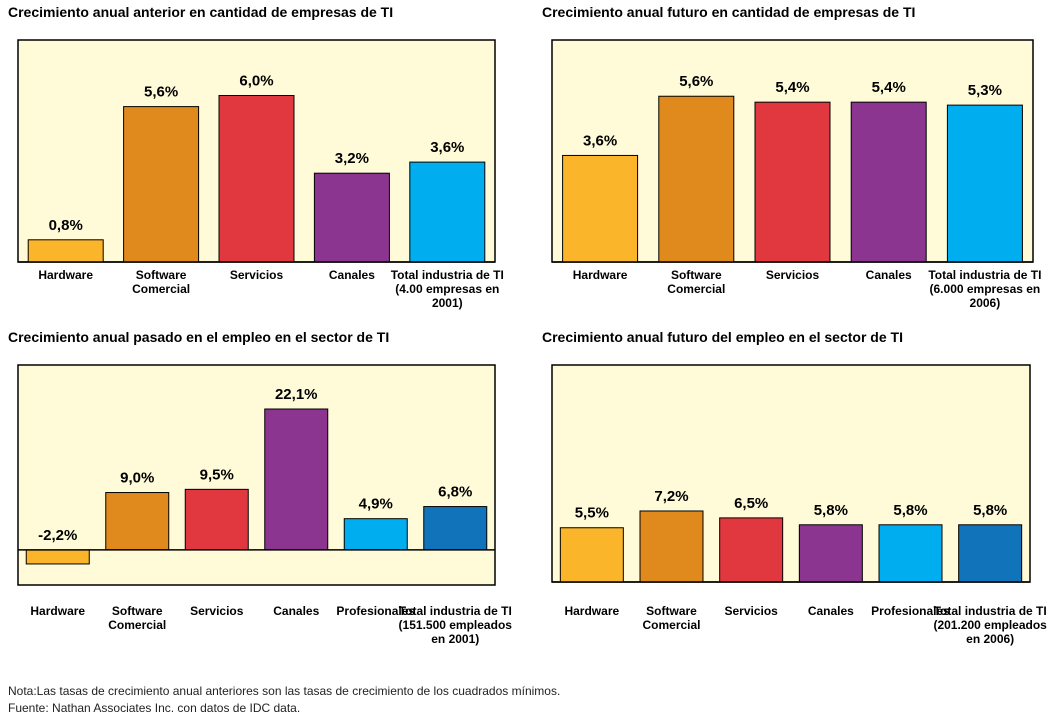 The image size is (1054, 725). Describe the element at coordinates (985, 90) in the screenshot. I see `value-label: 5,3%` at that location.